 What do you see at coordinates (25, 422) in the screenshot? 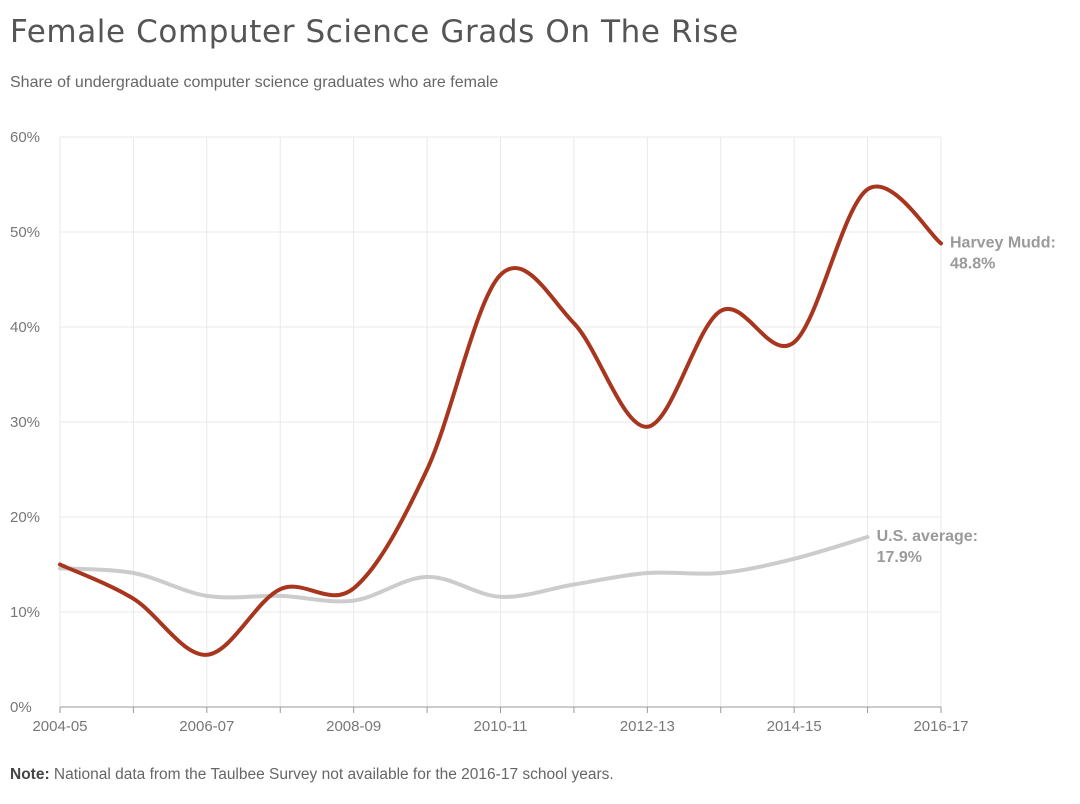
I see `y-tick-label: 30%` at bounding box center [25, 422].